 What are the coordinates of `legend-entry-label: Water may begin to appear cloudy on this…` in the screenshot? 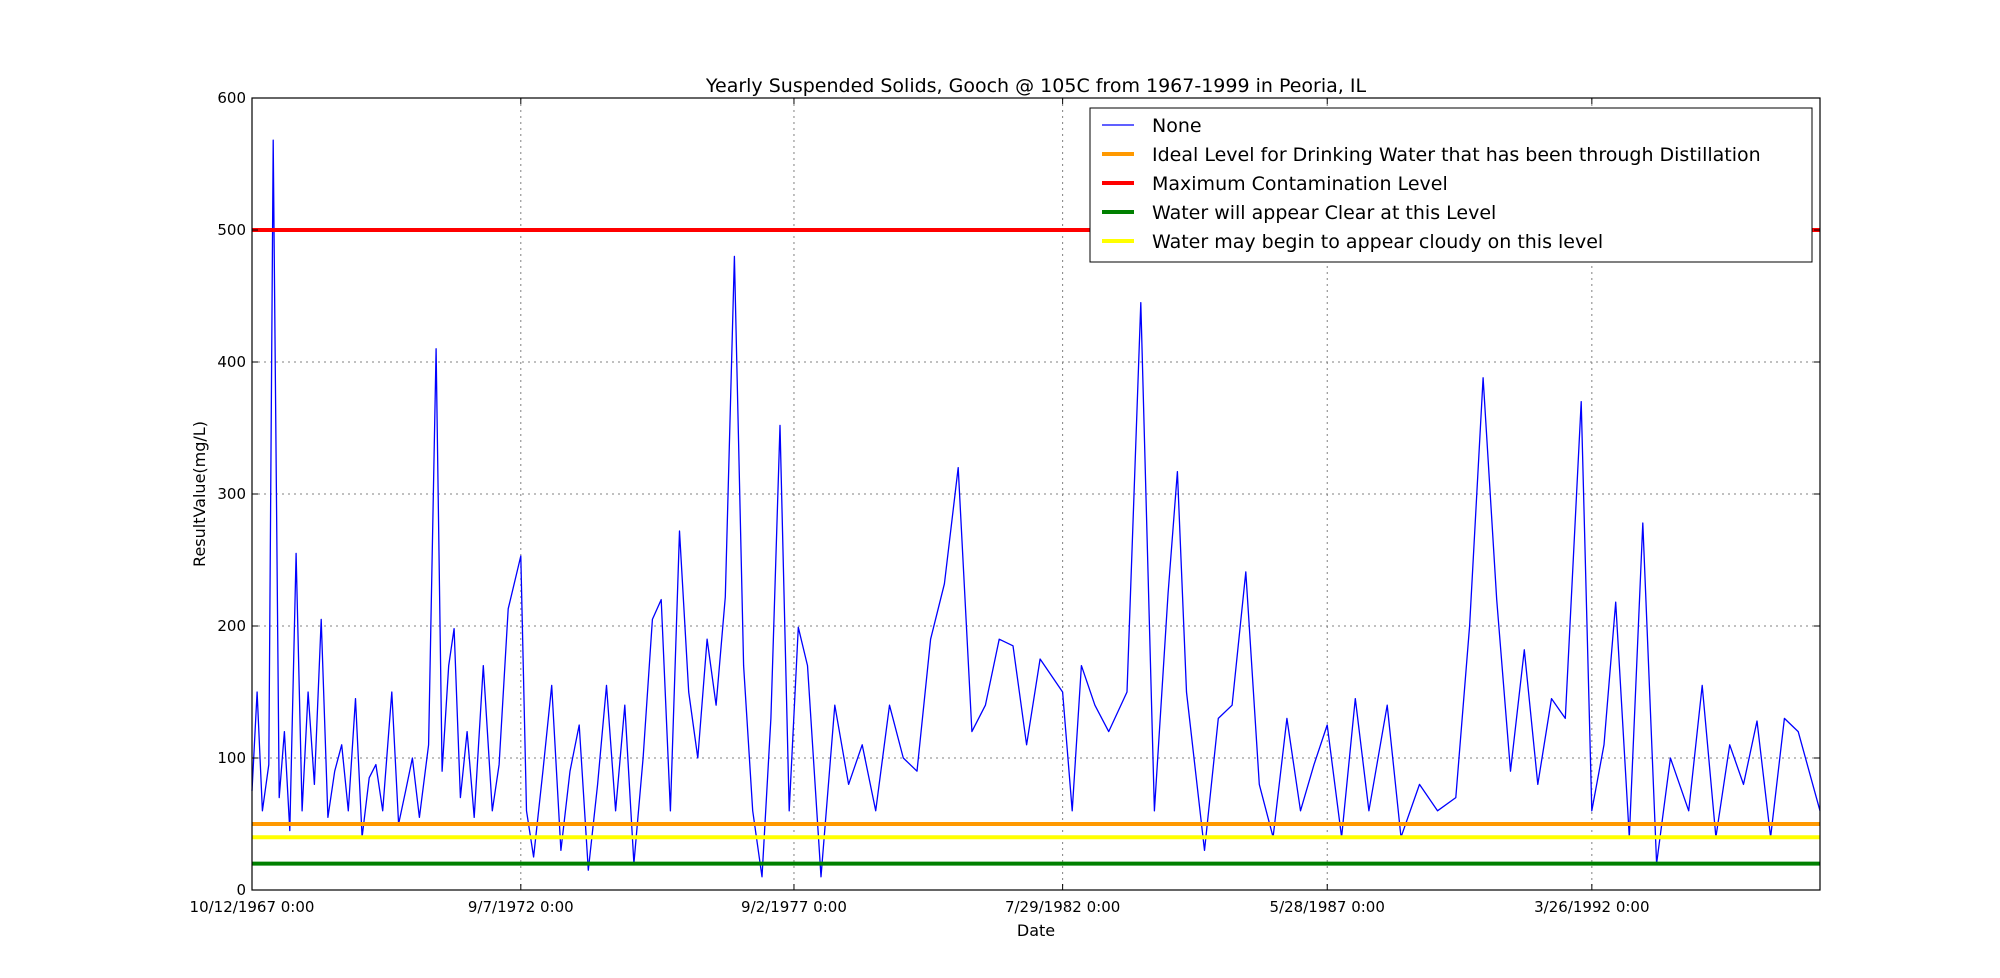 It's located at (1377, 242).